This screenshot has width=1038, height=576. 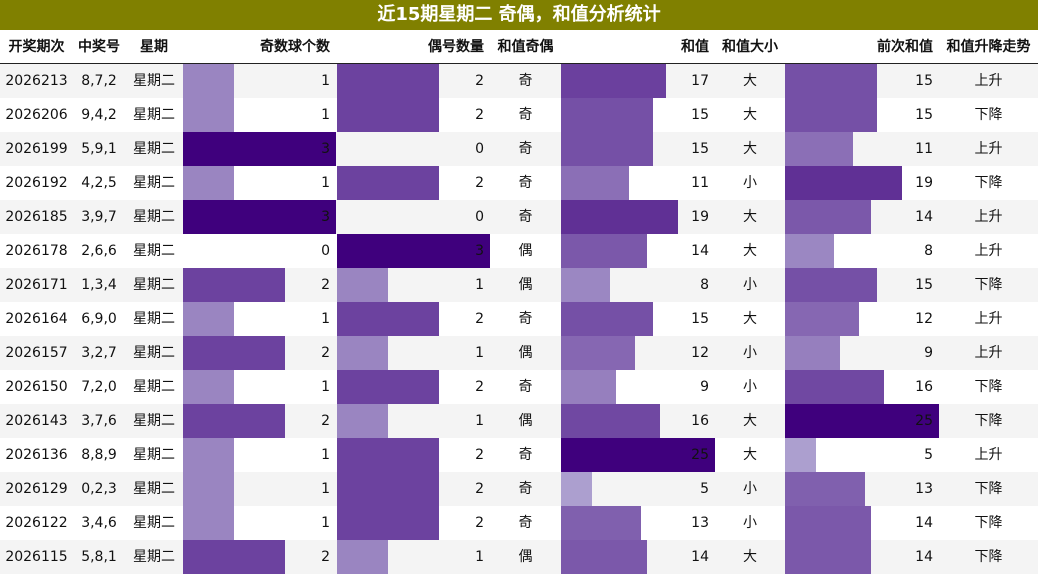 What do you see at coordinates (99, 183) in the screenshot?
I see `numbers-cell: 4,2,5` at bounding box center [99, 183].